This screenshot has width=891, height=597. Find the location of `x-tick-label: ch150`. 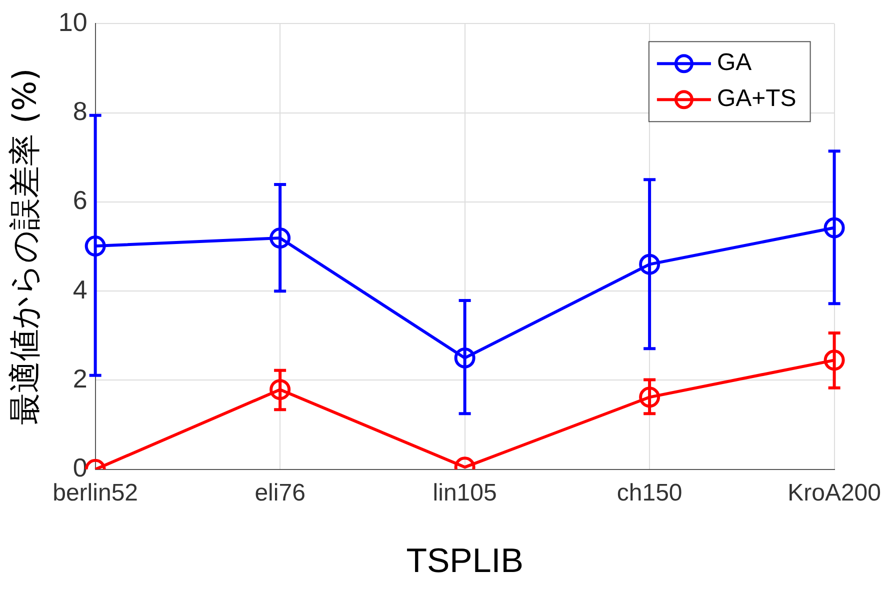

x-tick-label: ch150 is located at coordinates (649, 492).